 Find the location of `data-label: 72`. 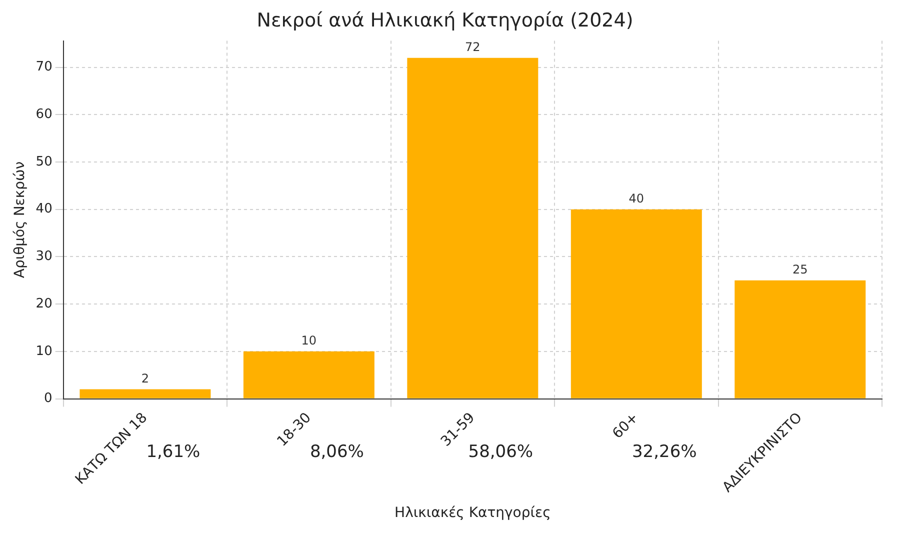

data-label: 72 is located at coordinates (472, 47).